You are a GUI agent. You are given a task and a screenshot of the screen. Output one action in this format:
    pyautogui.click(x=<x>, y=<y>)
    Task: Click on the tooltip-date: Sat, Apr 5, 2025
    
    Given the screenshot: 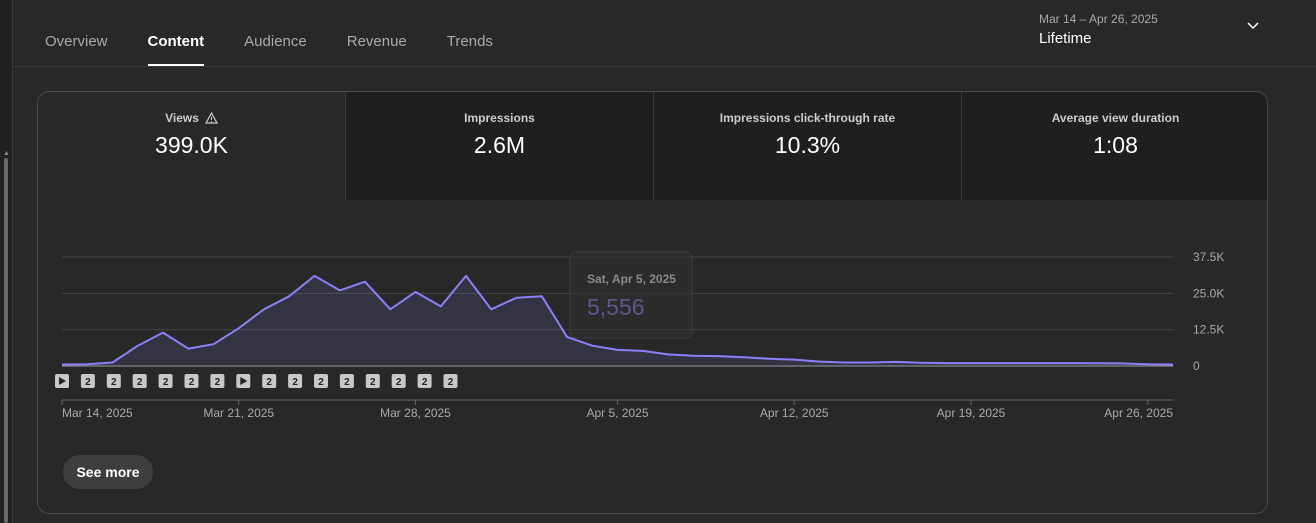 What is the action you would take?
    pyautogui.click(x=631, y=279)
    